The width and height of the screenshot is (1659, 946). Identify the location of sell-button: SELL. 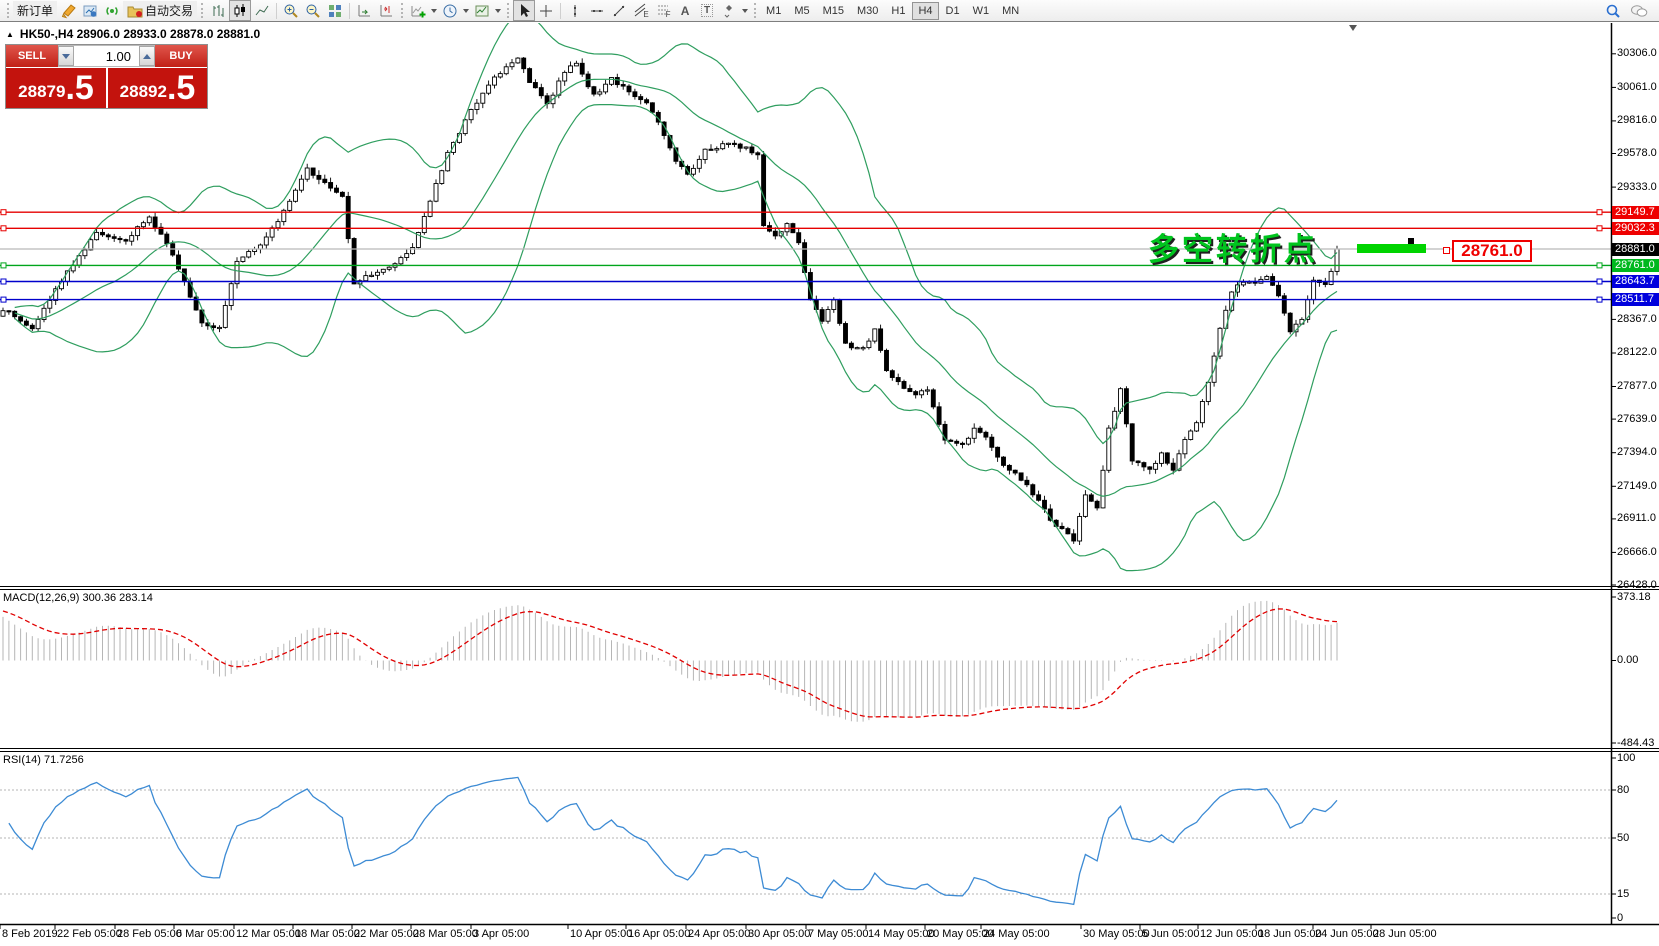
(32, 56).